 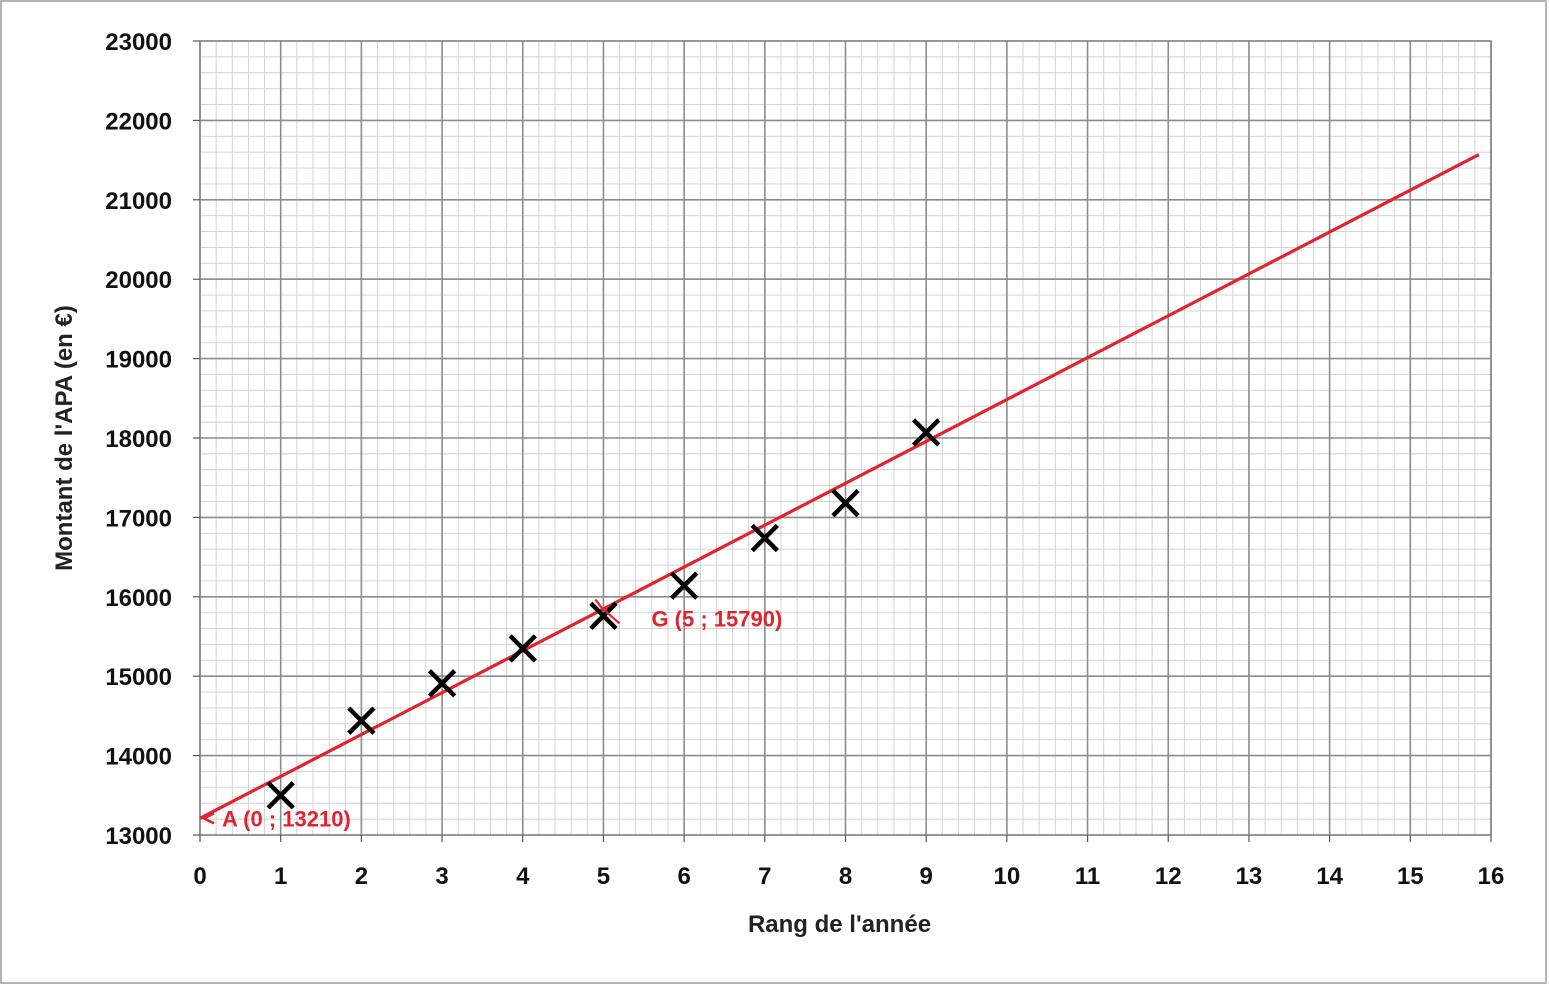 What do you see at coordinates (138, 360) in the screenshot?
I see `y-tick-label: 19000` at bounding box center [138, 360].